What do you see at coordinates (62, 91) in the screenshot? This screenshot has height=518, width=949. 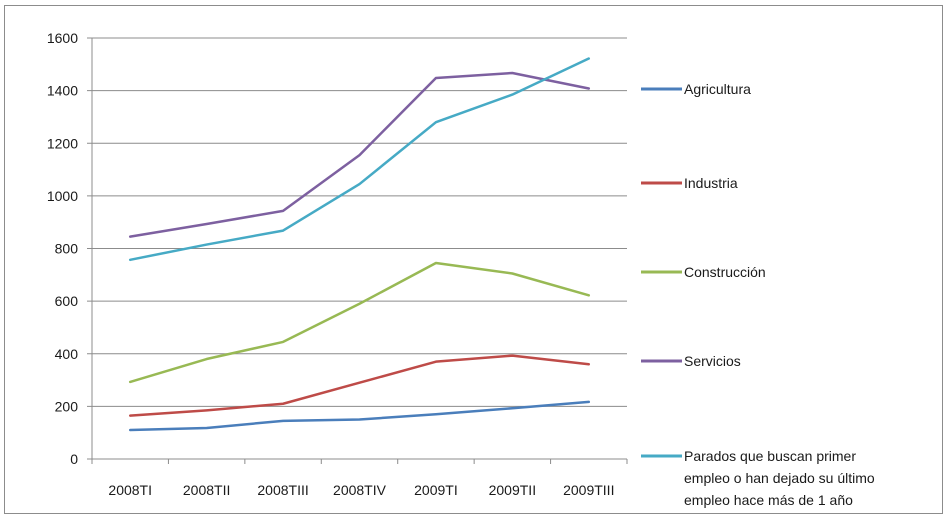 I see `y-tick-label: 1400` at bounding box center [62, 91].